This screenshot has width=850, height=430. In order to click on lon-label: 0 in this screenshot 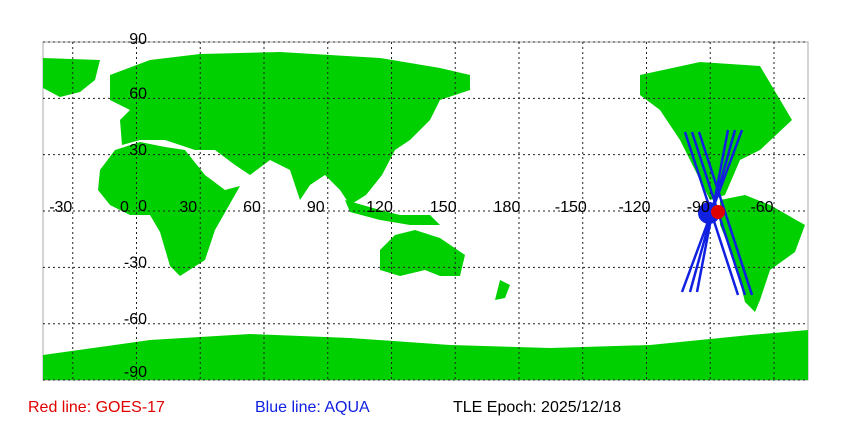, I will do `click(124, 207)`.